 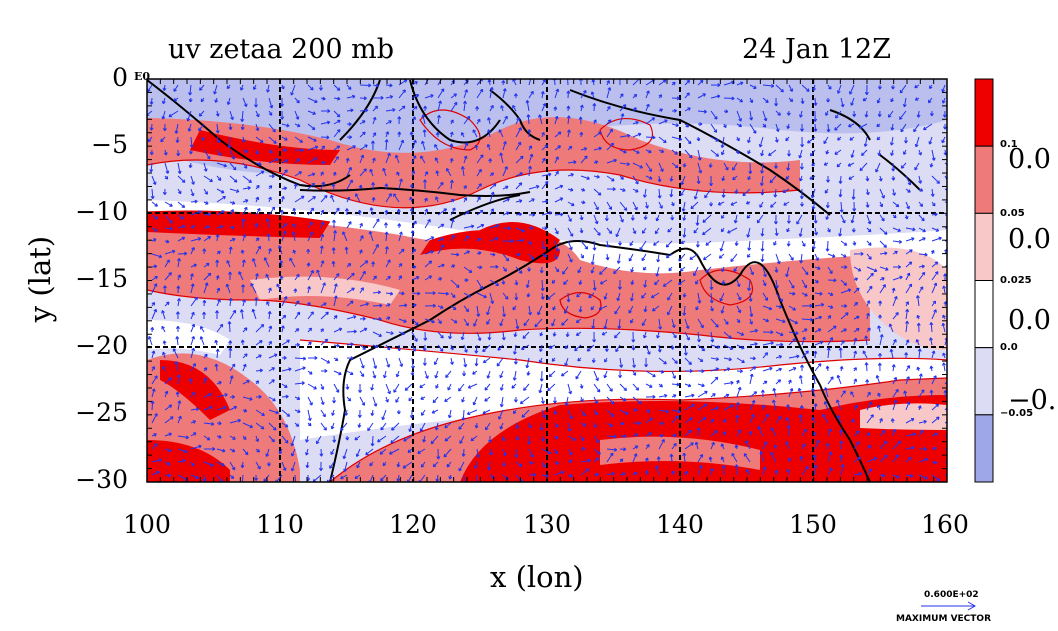 I want to click on y-tick-label: −10, so click(x=101, y=211).